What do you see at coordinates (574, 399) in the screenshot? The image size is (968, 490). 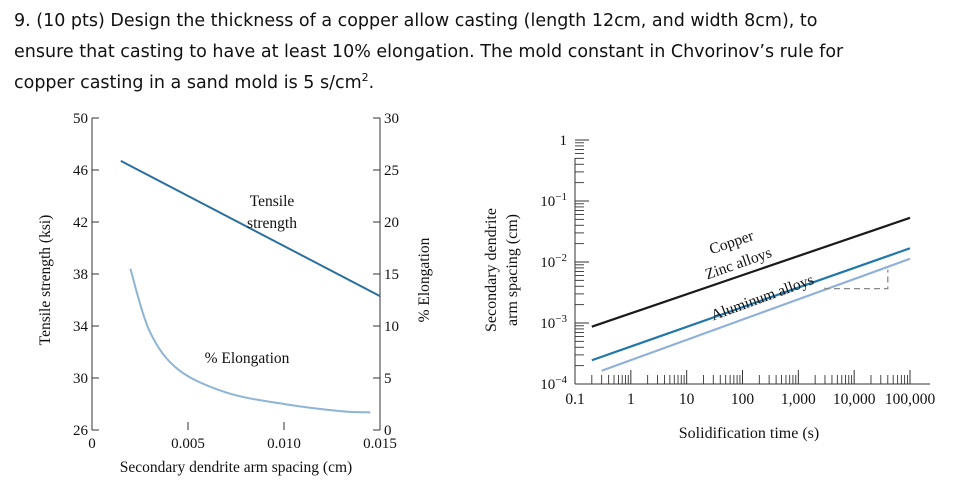 I see `x-tick-label: 0.1` at bounding box center [574, 399].